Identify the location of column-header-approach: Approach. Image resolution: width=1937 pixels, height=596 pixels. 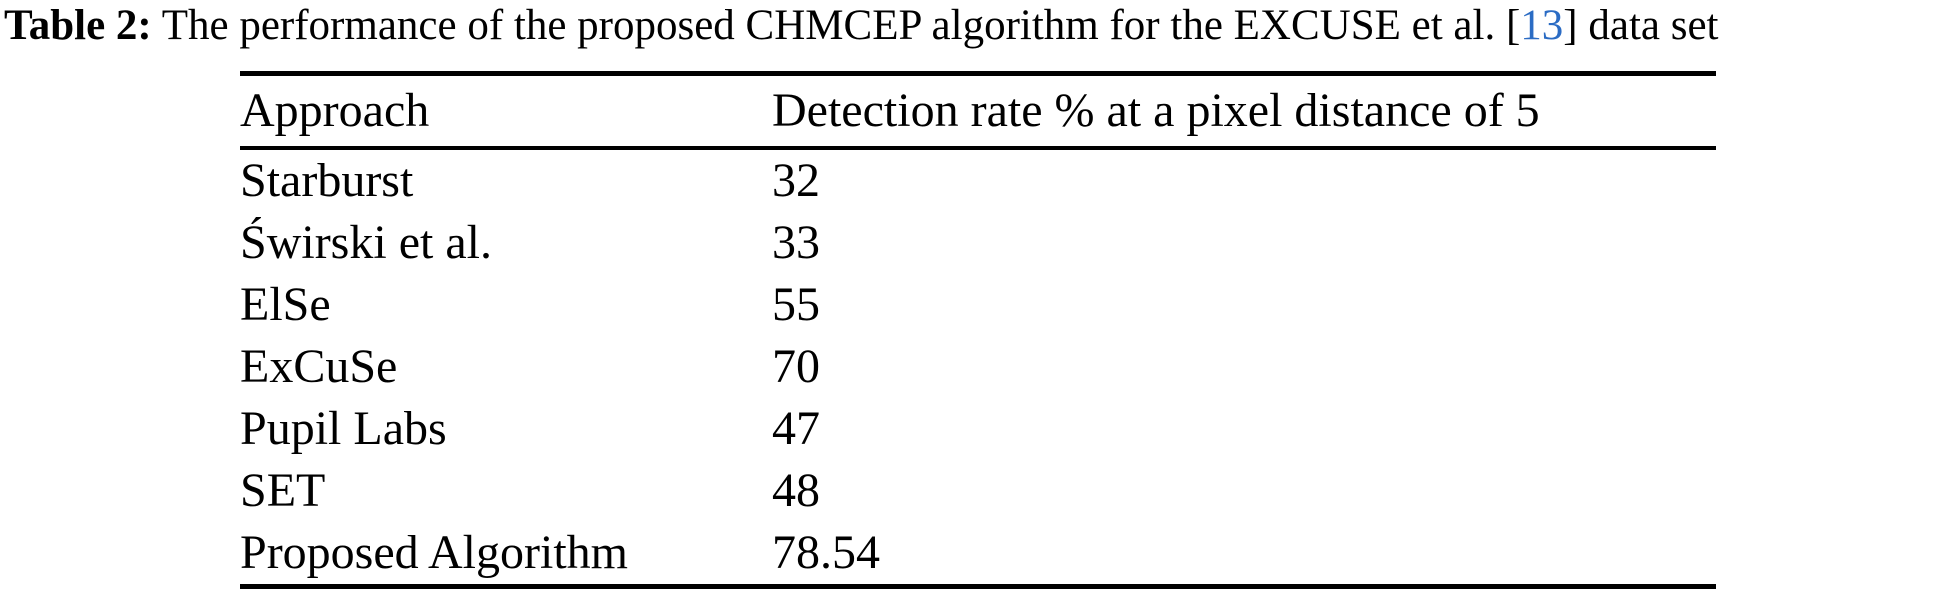
(335, 110).